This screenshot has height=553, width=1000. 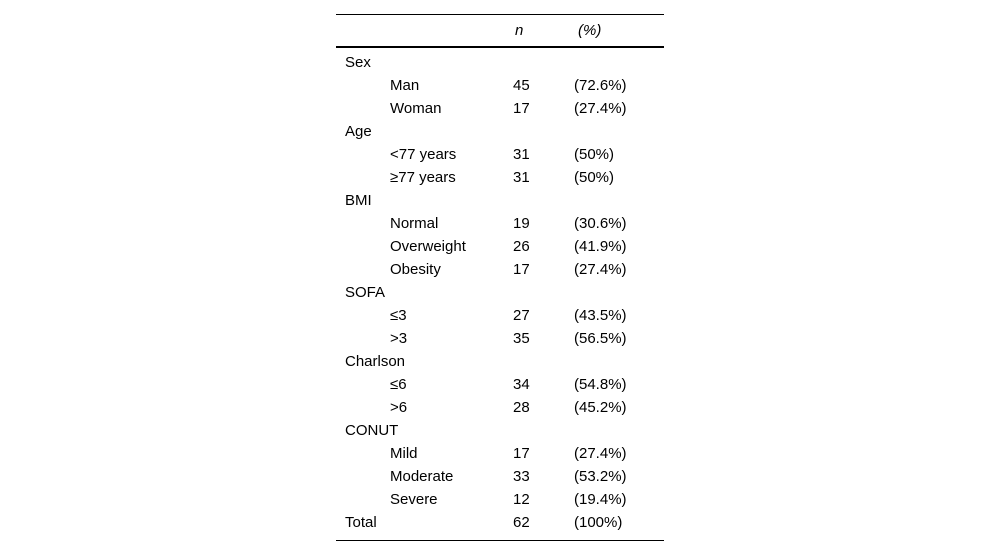 What do you see at coordinates (500, 85) in the screenshot?
I see `table-row-man: Man 45 (72.6%)` at bounding box center [500, 85].